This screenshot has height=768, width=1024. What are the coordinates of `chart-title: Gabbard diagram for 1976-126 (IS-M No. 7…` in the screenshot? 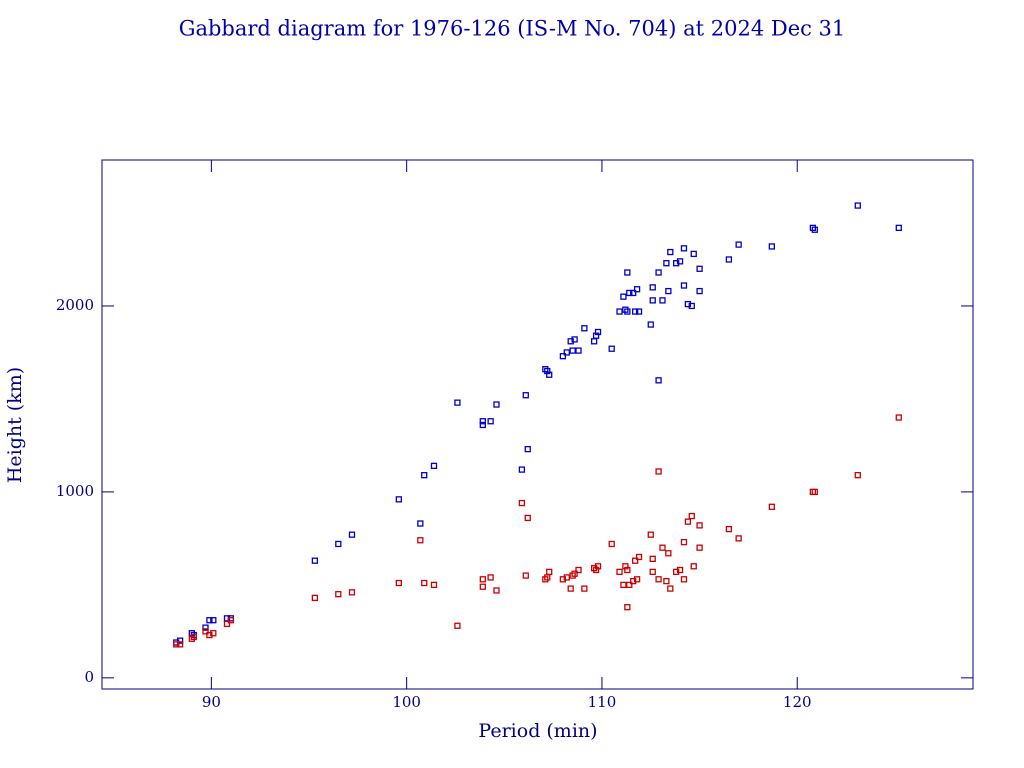 It's located at (512, 29).